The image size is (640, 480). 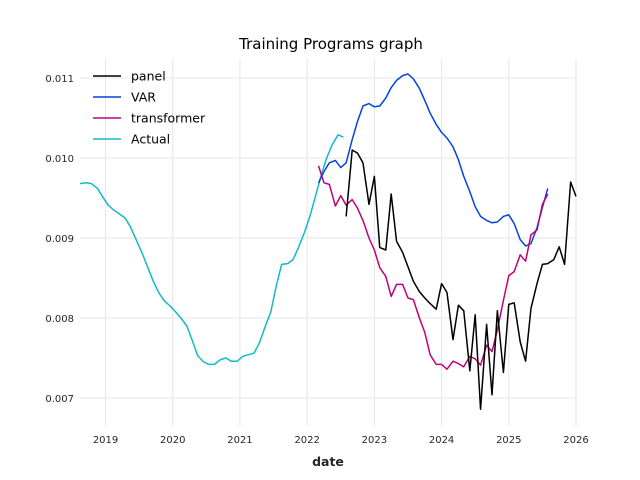 What do you see at coordinates (341, 440) in the screenshot?
I see `x-axis: 2019 2020 2021 2022 2023 2024 2025 2026` at bounding box center [341, 440].